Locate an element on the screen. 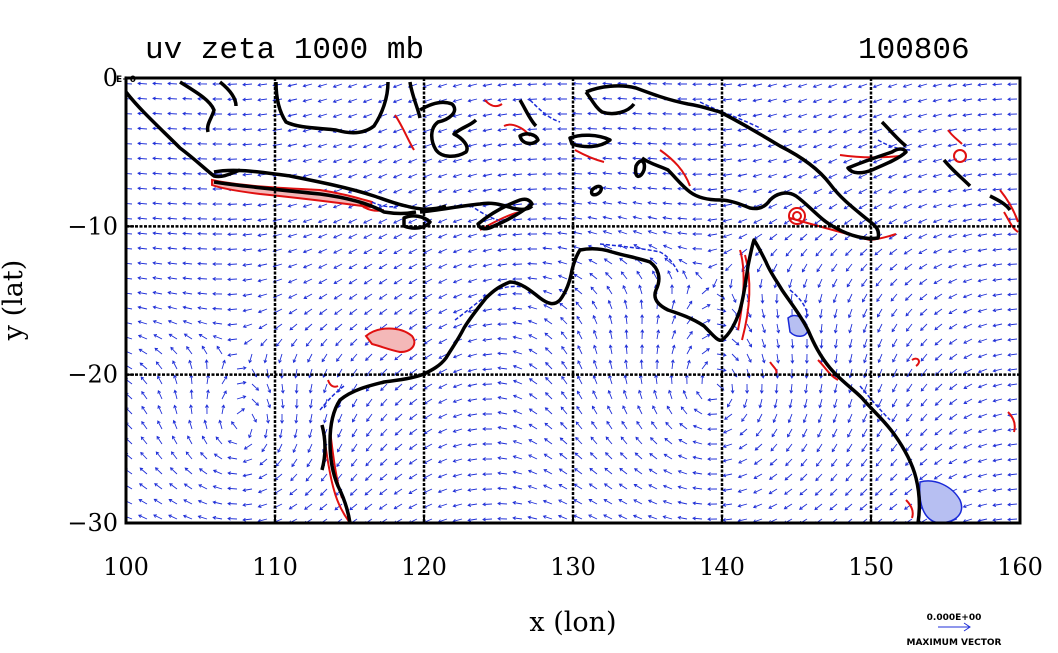 The width and height of the screenshot is (1058, 653). new-ireland-coast is located at coordinates (894, 134).